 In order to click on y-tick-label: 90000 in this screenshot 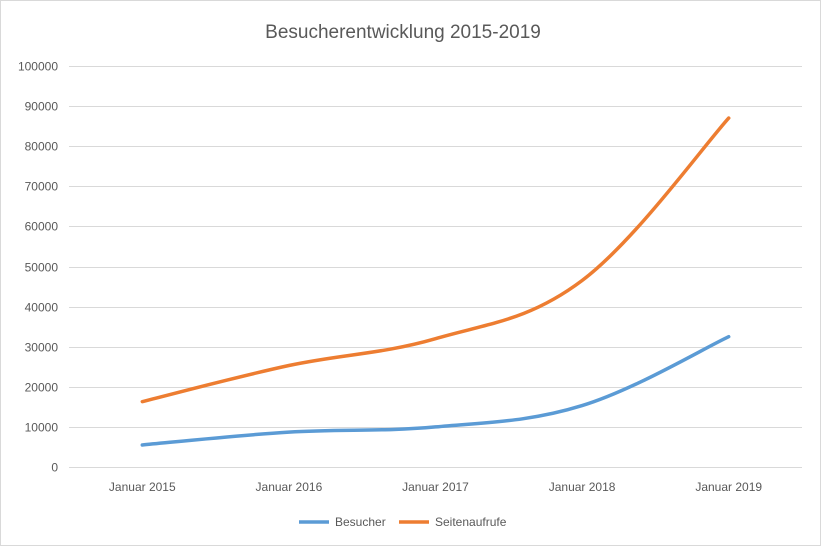, I will do `click(42, 107)`.